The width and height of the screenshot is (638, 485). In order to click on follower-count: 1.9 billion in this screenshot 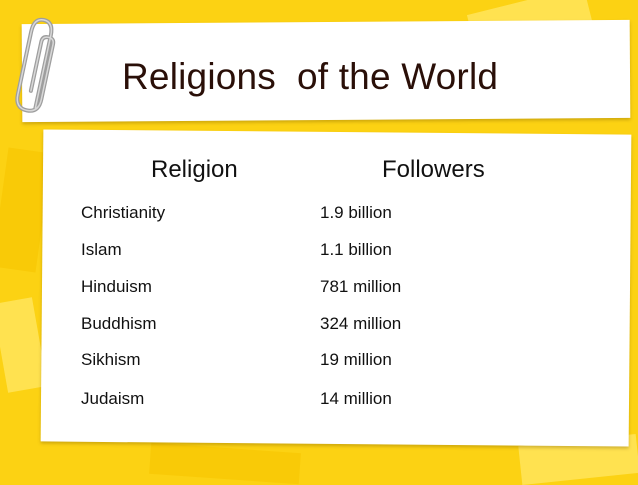, I will do `click(356, 212)`.